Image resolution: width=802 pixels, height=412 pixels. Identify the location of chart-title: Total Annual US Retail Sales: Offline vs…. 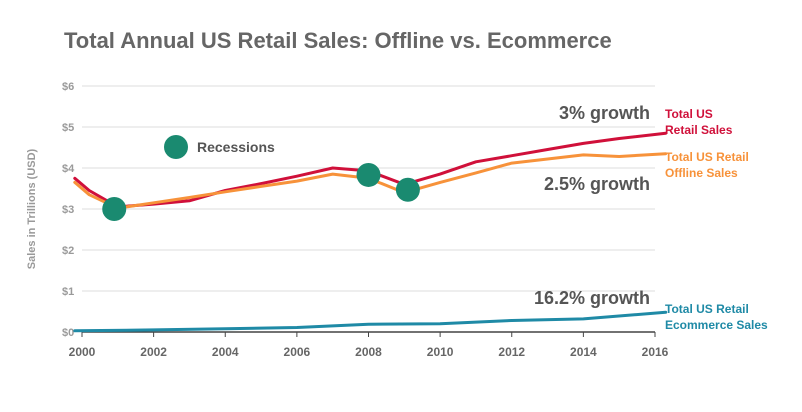
(338, 40).